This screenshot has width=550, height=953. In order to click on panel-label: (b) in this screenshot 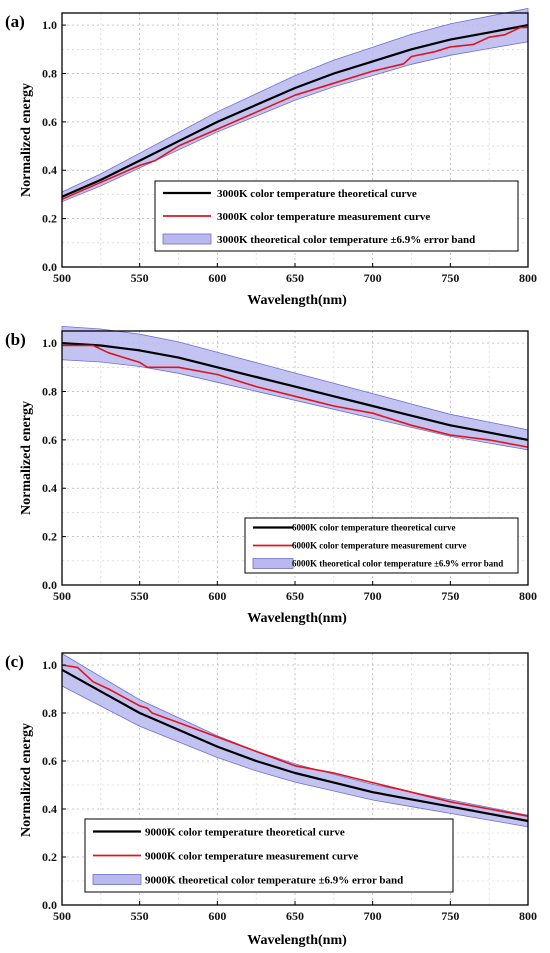, I will do `click(15, 339)`.